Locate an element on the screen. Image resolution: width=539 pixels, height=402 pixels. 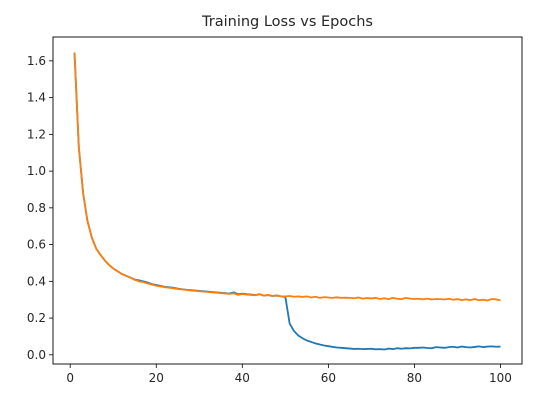
y-tick-label: 0.6 is located at coordinates (36, 245).